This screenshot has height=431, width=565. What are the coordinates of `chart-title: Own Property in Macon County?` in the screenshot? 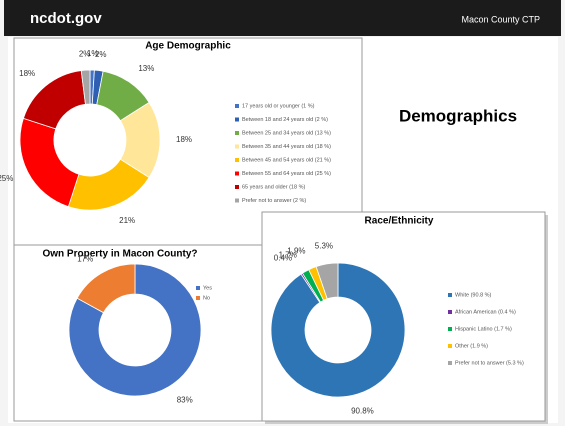 It's located at (119, 254).